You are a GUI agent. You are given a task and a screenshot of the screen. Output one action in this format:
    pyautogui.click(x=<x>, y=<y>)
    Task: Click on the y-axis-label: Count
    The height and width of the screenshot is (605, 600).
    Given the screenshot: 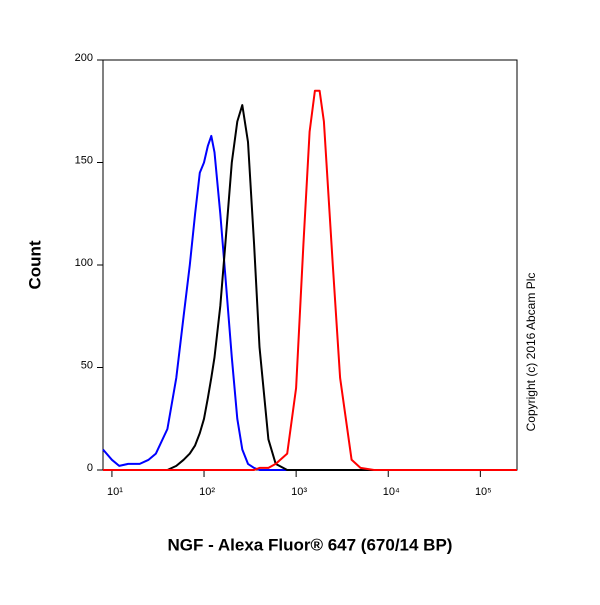 What is the action you would take?
    pyautogui.click(x=34, y=264)
    